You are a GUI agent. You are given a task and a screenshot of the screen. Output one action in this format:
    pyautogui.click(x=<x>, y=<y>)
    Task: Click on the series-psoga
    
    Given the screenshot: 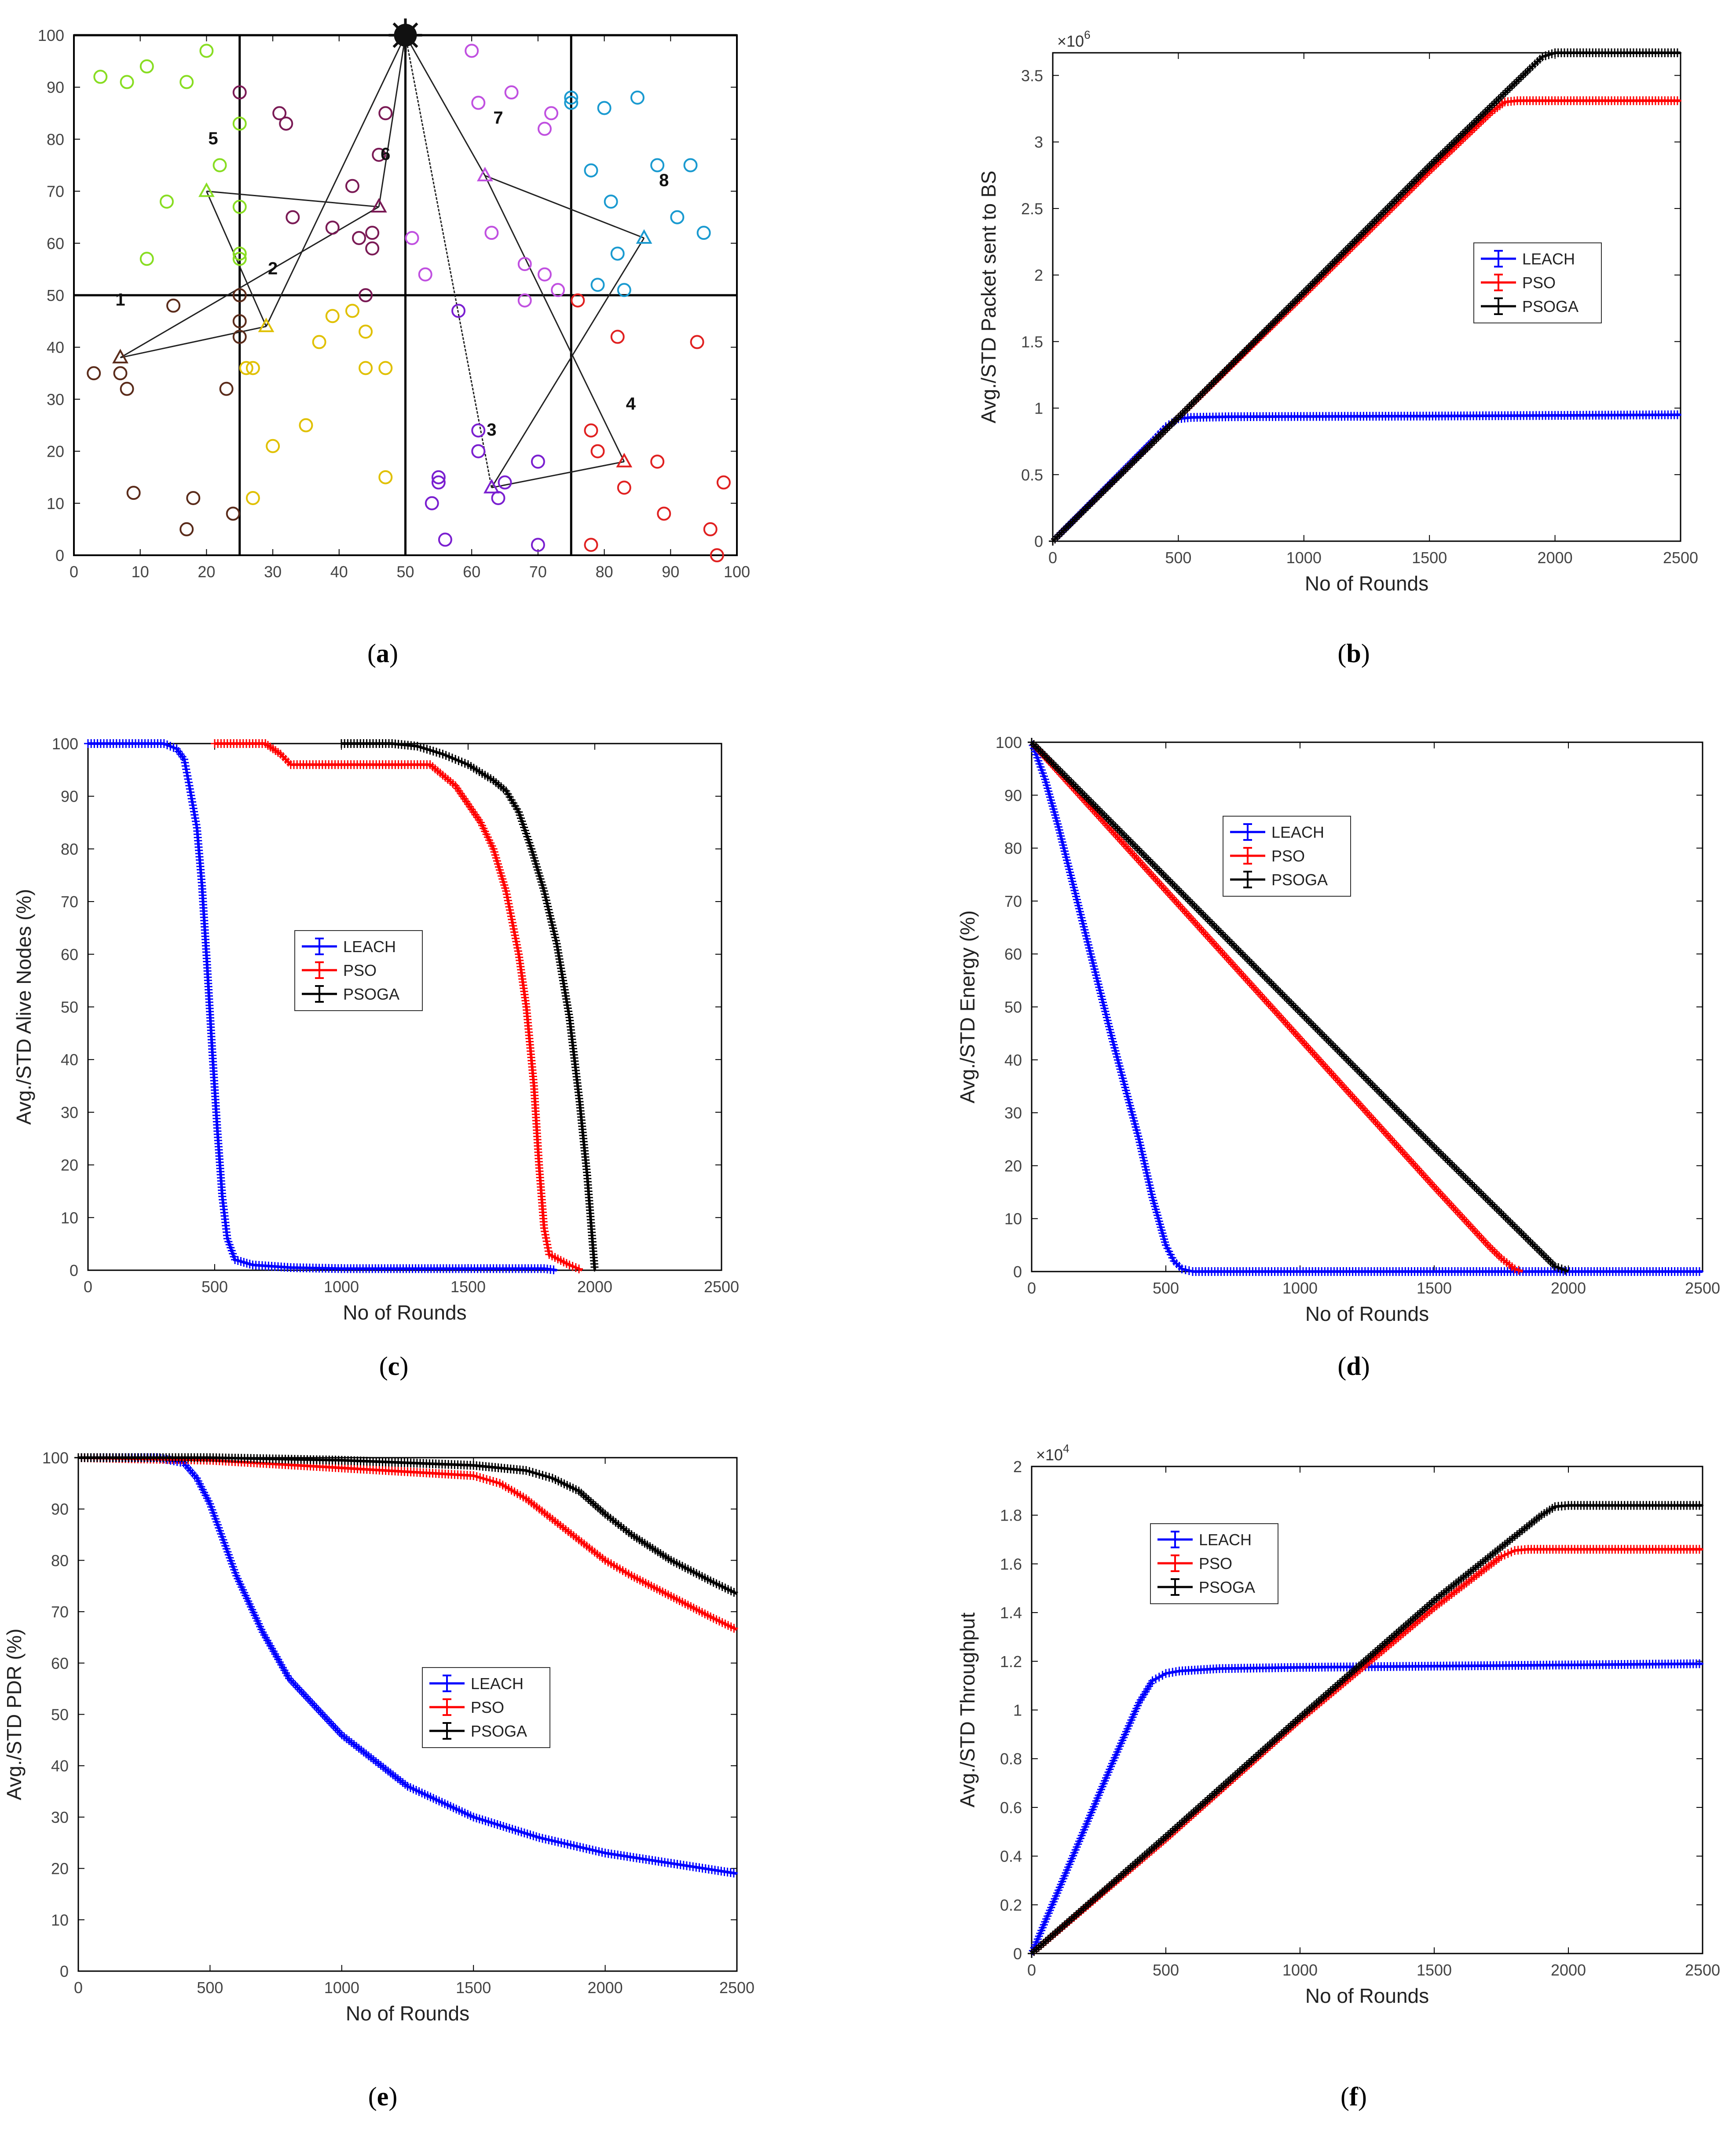 What is the action you would take?
    pyautogui.click(x=1365, y=297)
    